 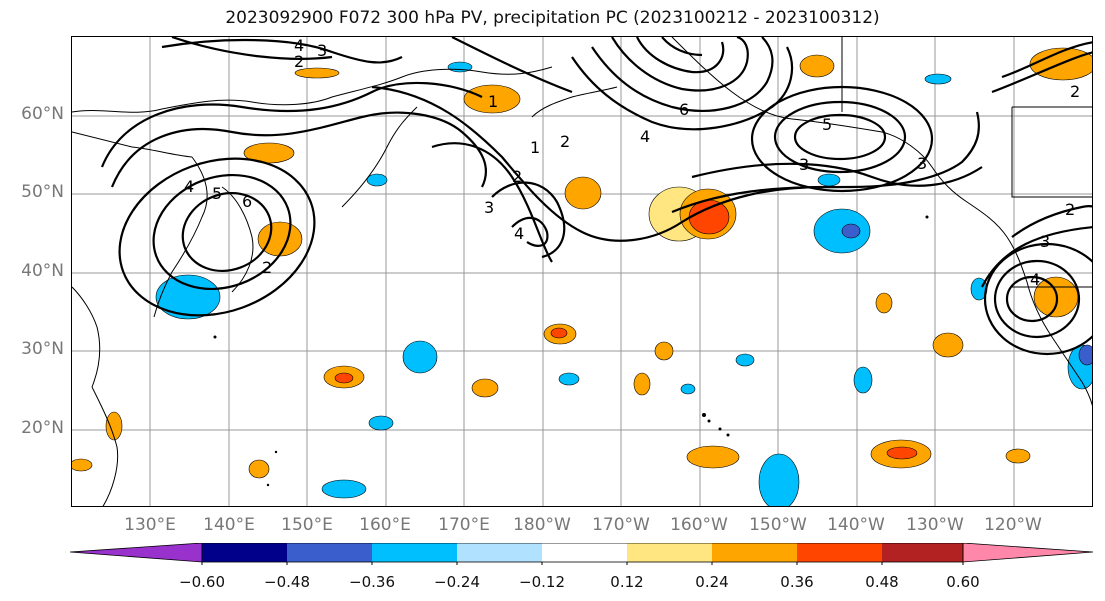 I want to click on lat-label-30n: 30°N, so click(x=42, y=349).